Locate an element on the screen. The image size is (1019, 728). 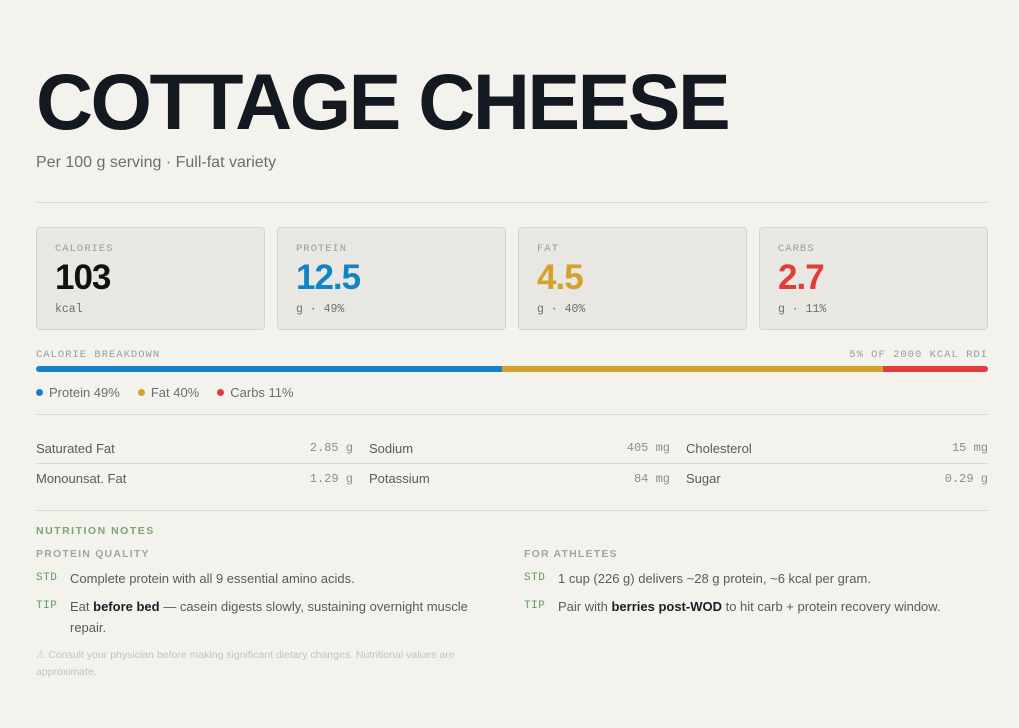
micro-monounsat-fat: Monounsat. Fat 1.29 g is located at coordinates (194, 478).